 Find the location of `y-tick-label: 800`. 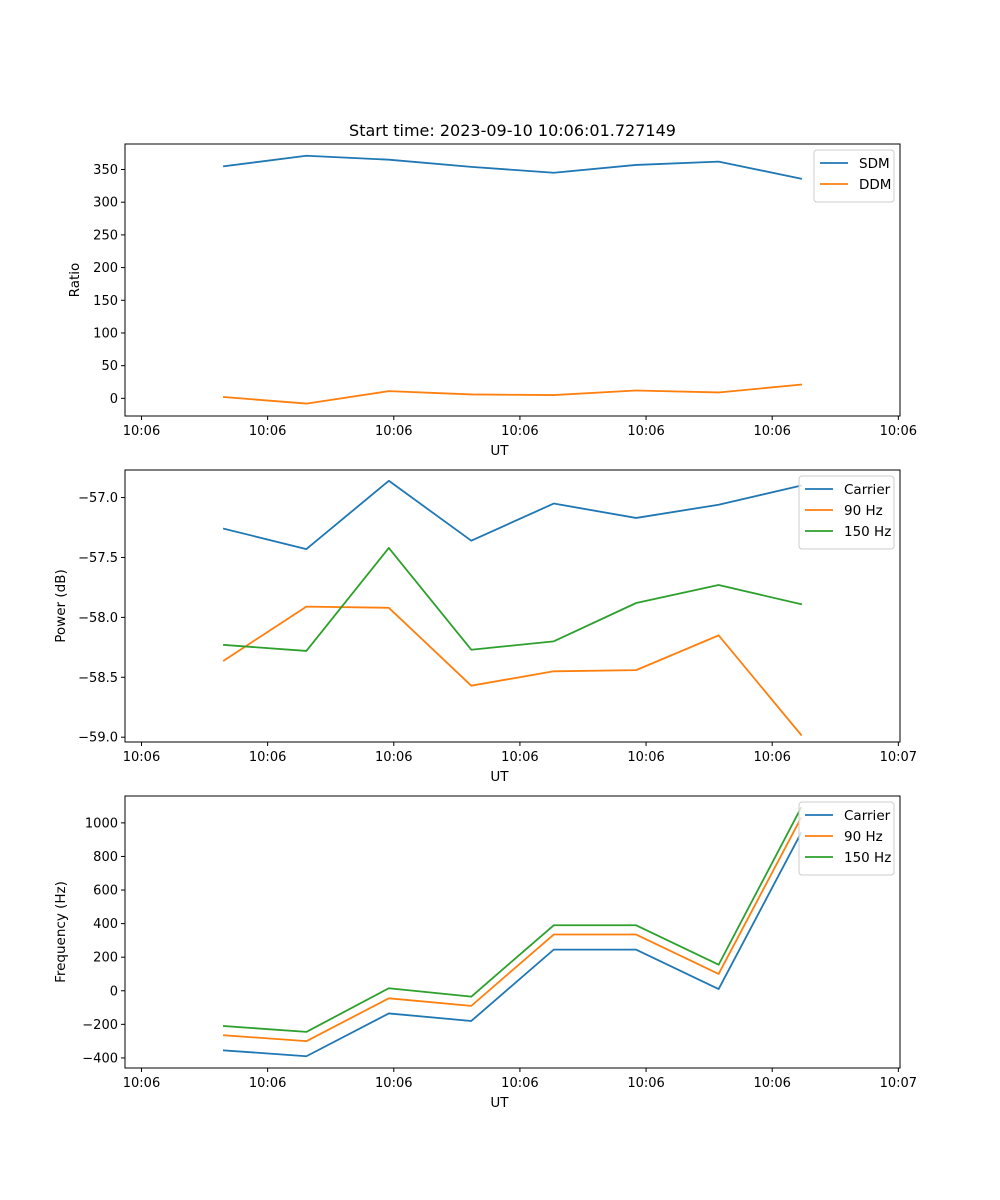

y-tick-label: 800 is located at coordinates (105, 857).